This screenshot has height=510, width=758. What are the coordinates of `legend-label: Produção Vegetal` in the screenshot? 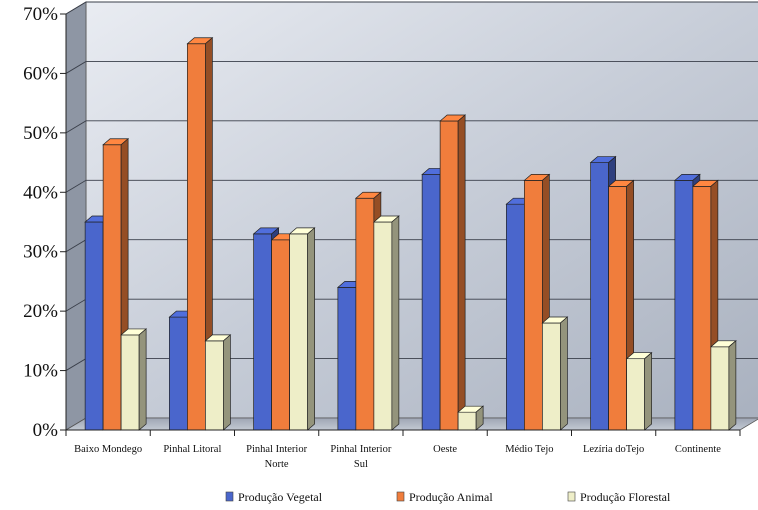 It's located at (280, 497).